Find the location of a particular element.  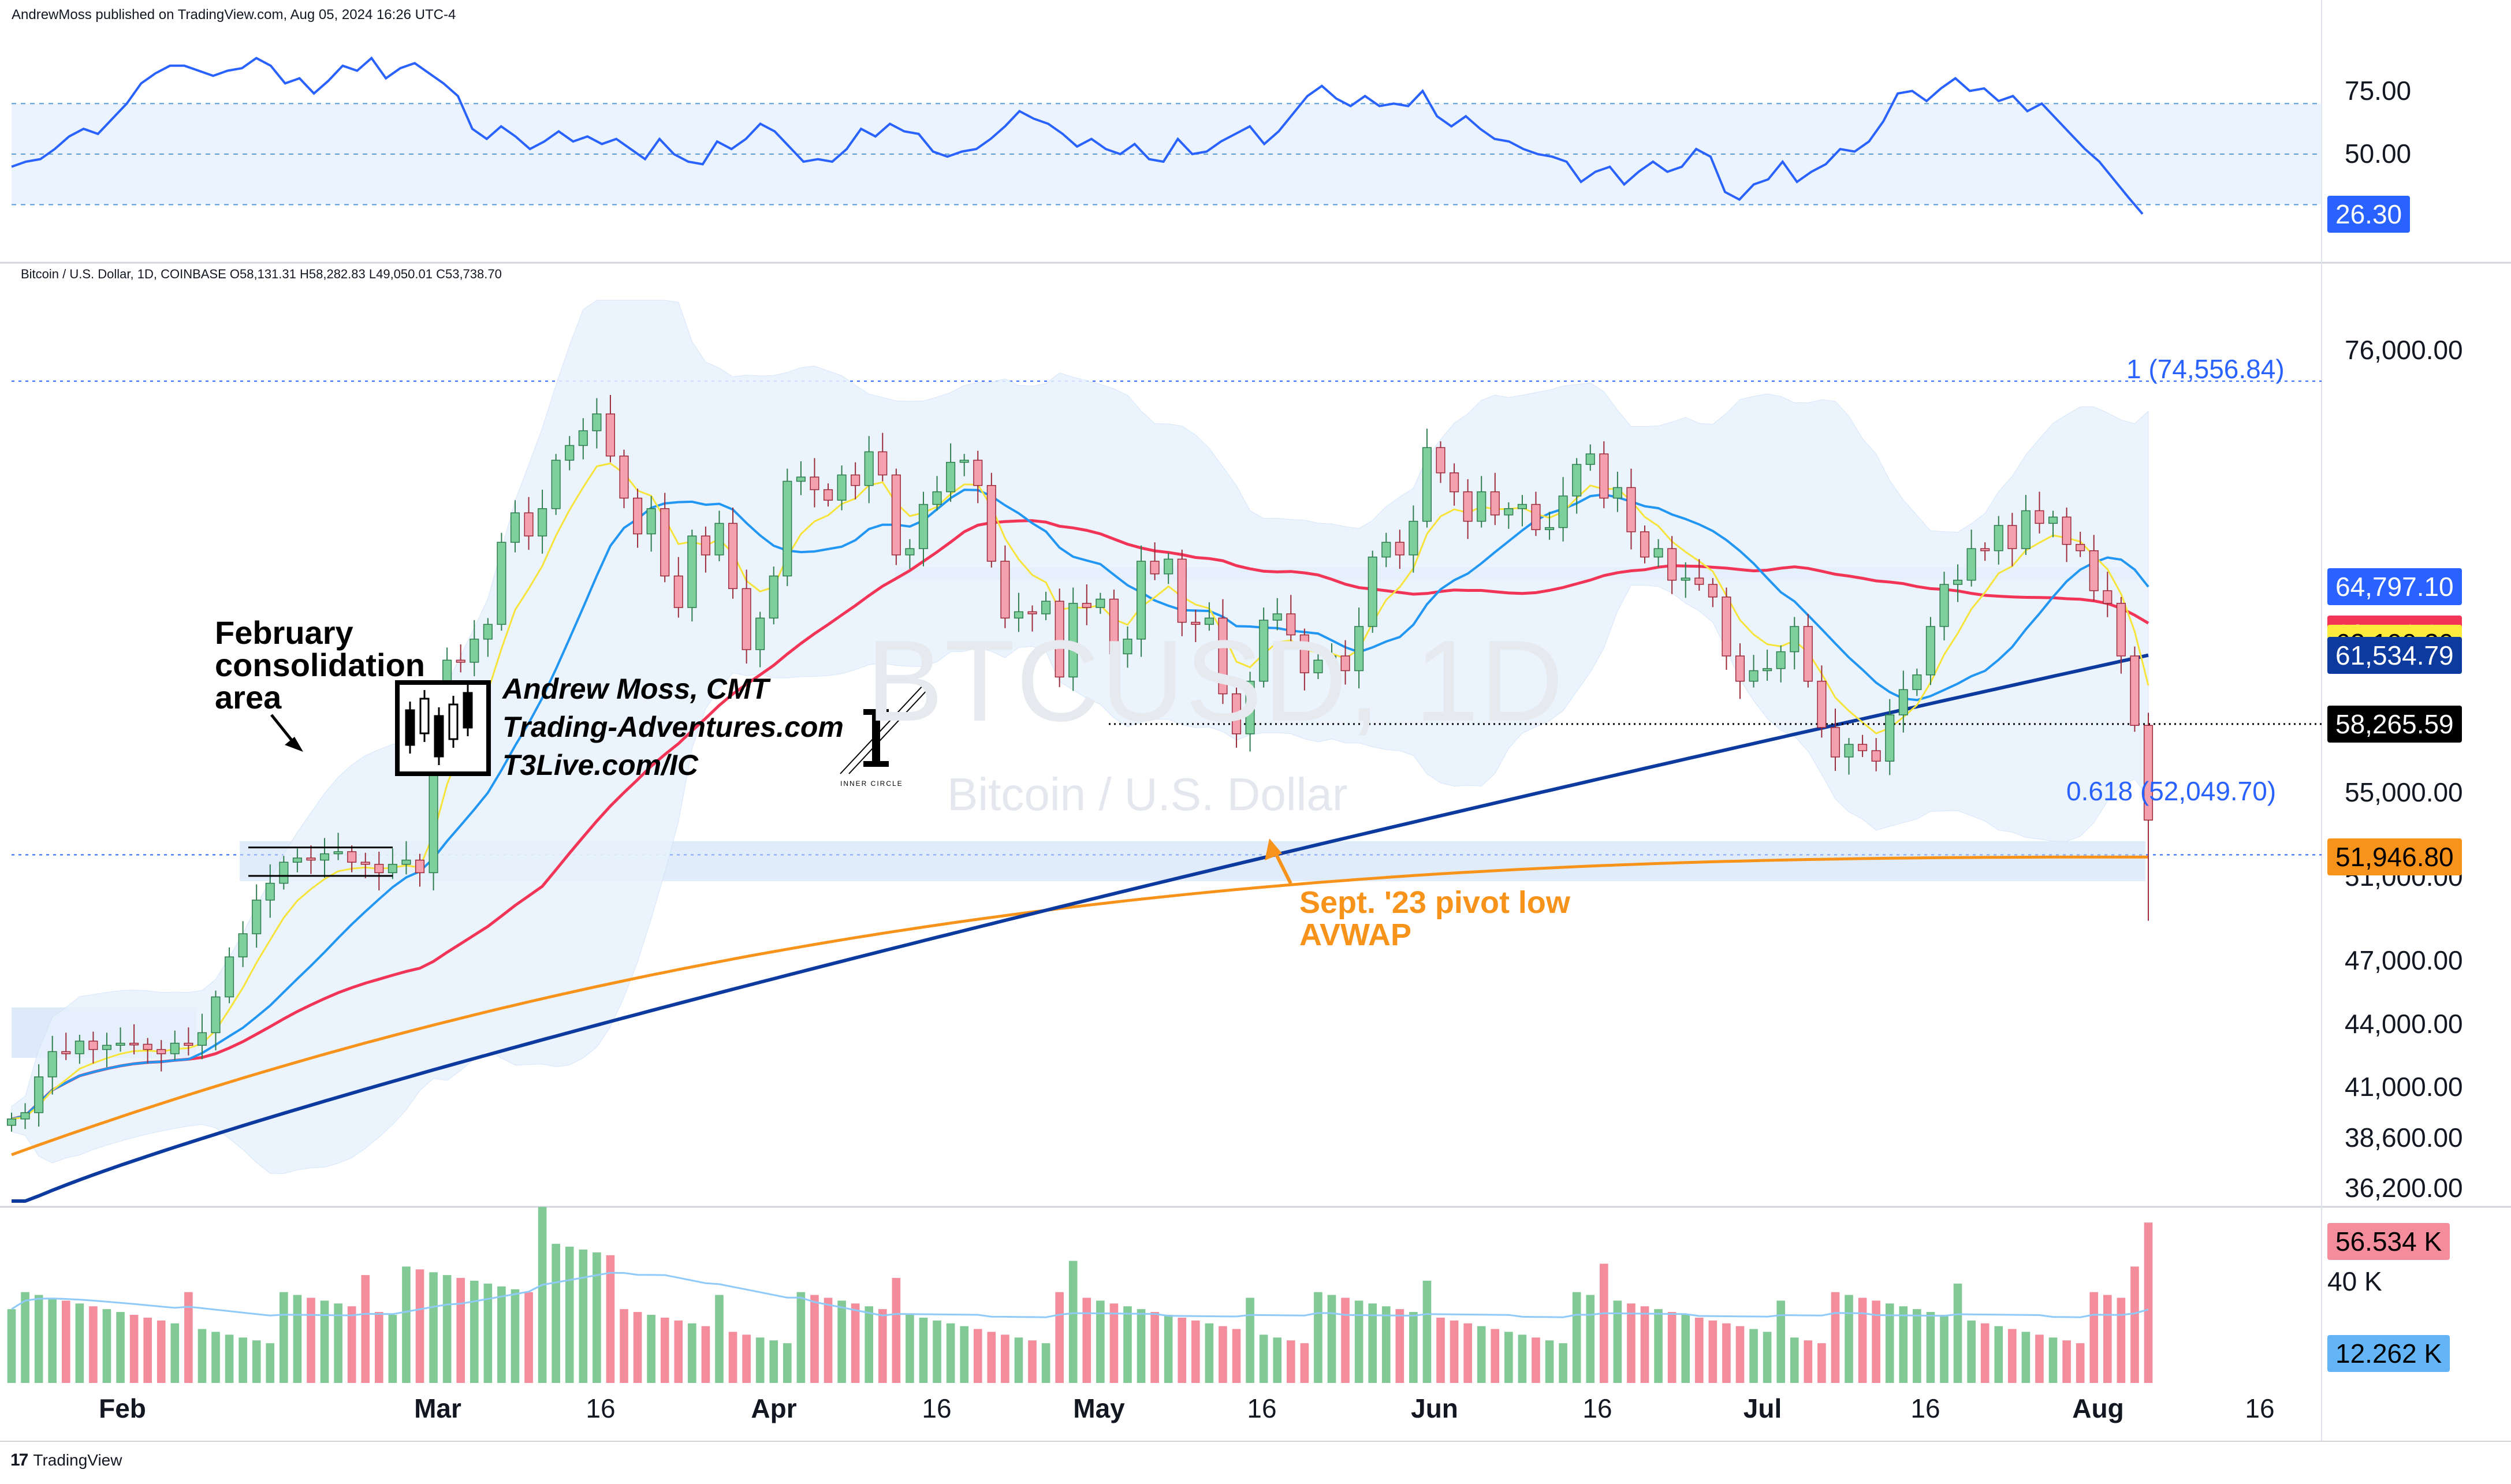

avwap-annotation: Sept. '23 pivot low AVWAP is located at coordinates (1434, 918).